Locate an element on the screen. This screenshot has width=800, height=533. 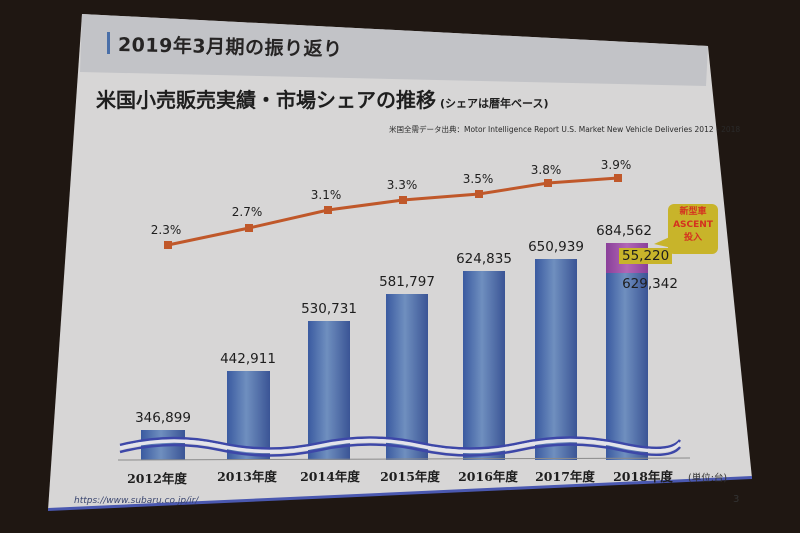
callout-line3: 投入 is located at coordinates (692, 238).